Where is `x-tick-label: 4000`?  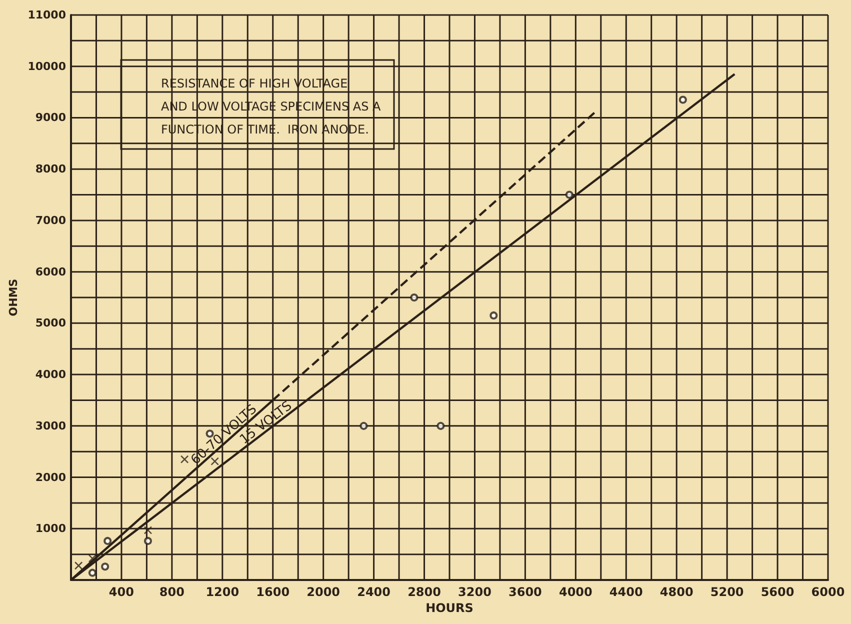
x-tick-label: 4000 is located at coordinates (575, 592).